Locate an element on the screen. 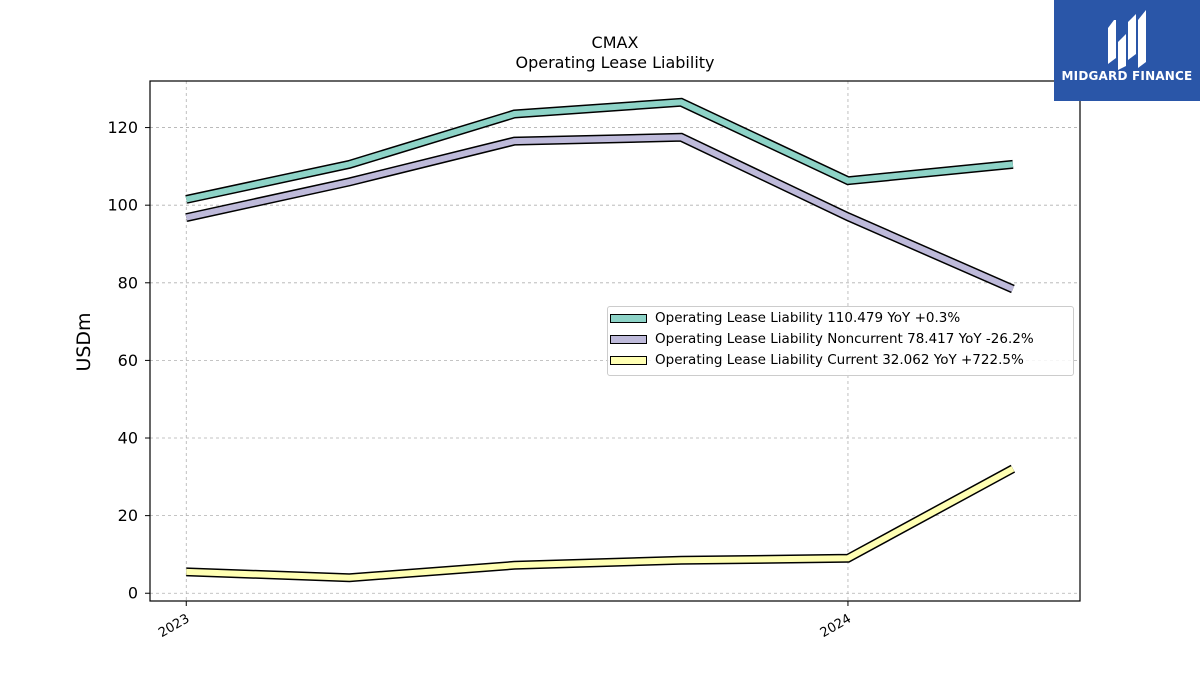 Image resolution: width=1200 pixels, height=675 pixels. y-tick-label: 120 is located at coordinates (122, 127).